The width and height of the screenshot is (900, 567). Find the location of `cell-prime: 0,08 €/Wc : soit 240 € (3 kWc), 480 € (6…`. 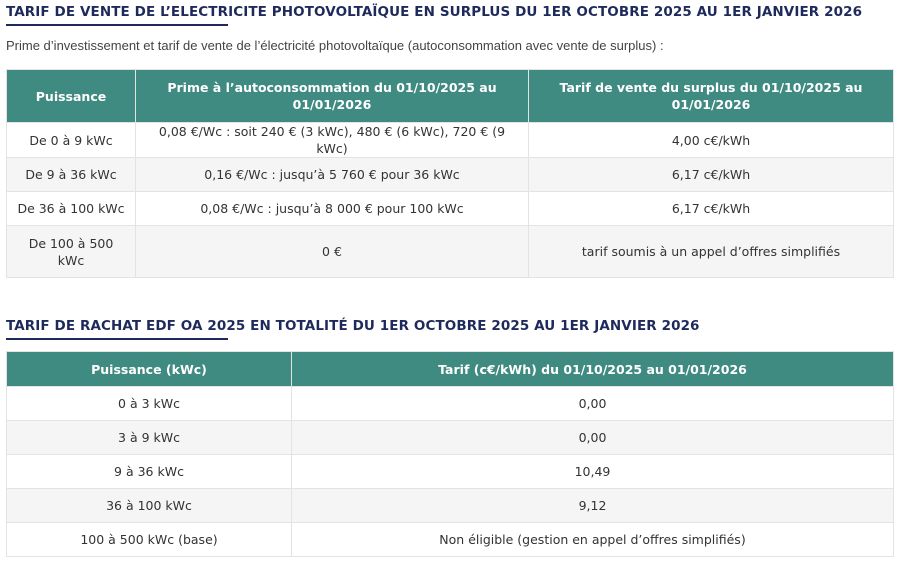

cell-prime: 0,08 €/Wc : soit 240 € (3 kWc), 480 € (6… is located at coordinates (332, 140).